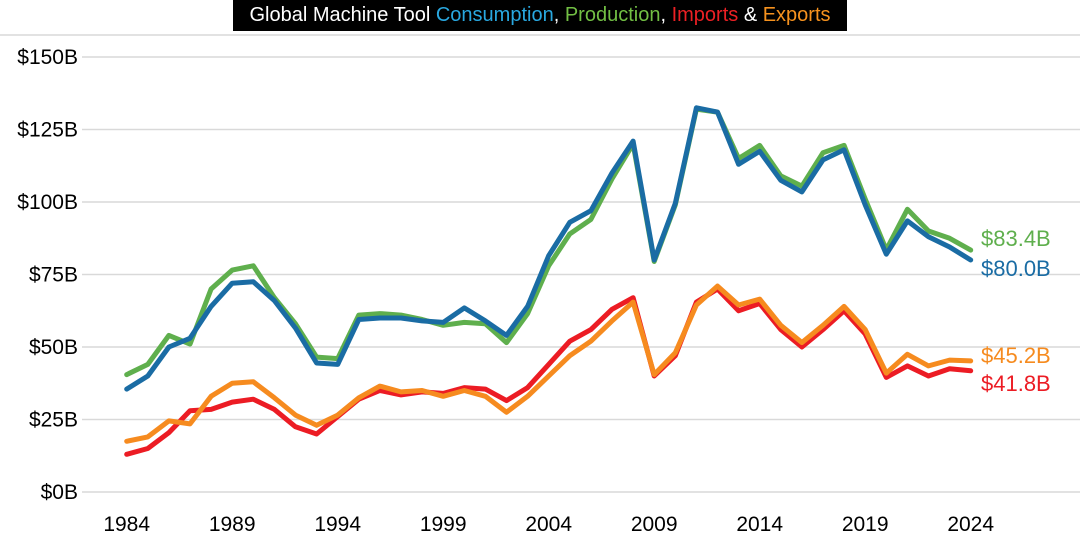 This screenshot has height=540, width=1080. Describe the element at coordinates (796, 15) in the screenshot. I see `title-segment: Exports` at that location.